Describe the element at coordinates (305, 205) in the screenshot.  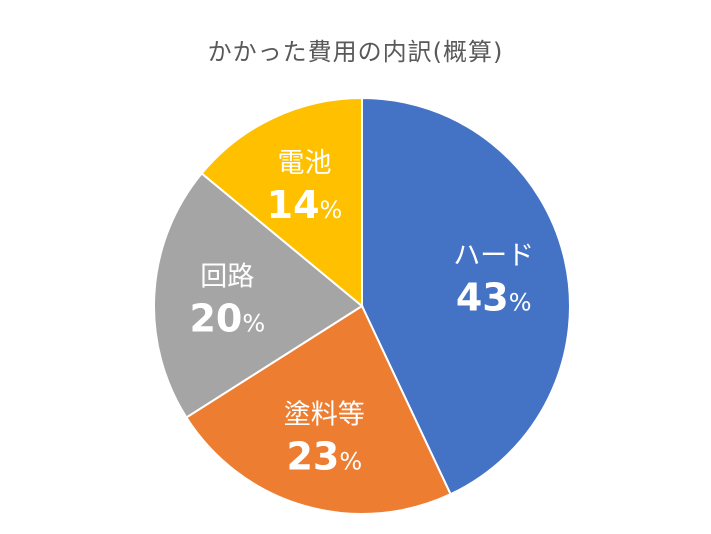
I see `slice-value-battery: 14%` at that location.